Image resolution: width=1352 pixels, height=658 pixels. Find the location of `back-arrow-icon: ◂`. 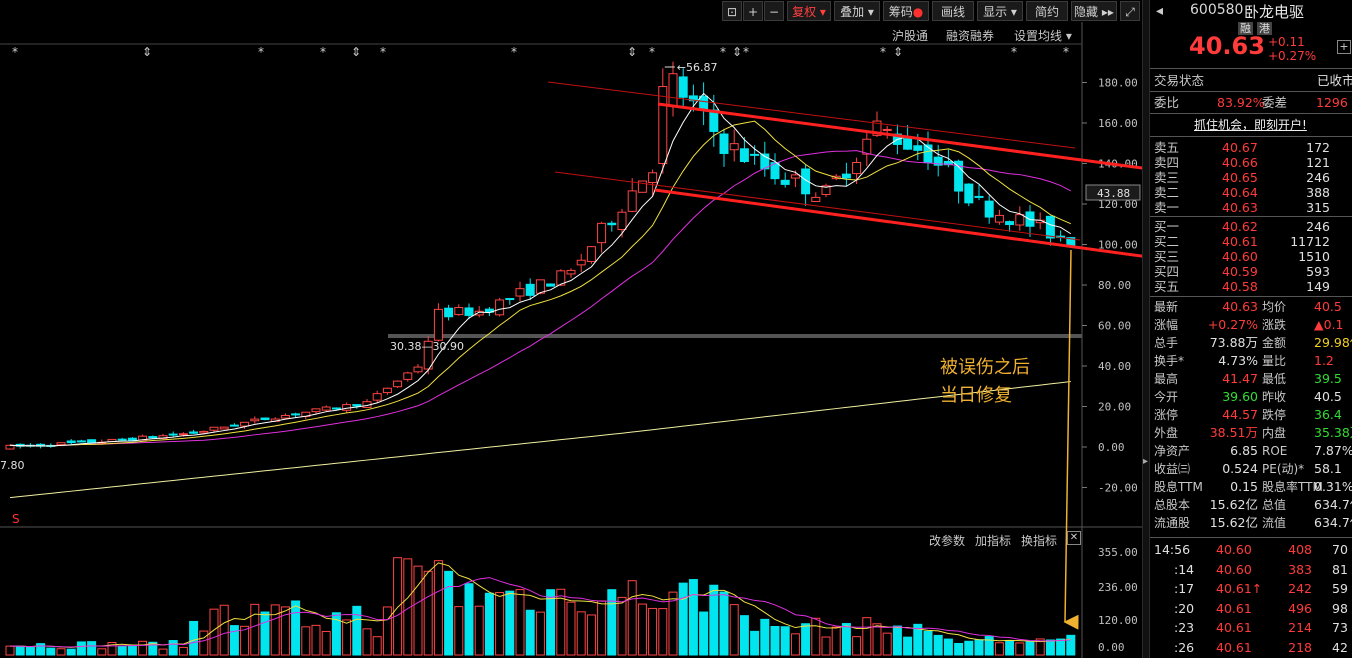

back-arrow-icon: ◂ is located at coordinates (1160, 11).